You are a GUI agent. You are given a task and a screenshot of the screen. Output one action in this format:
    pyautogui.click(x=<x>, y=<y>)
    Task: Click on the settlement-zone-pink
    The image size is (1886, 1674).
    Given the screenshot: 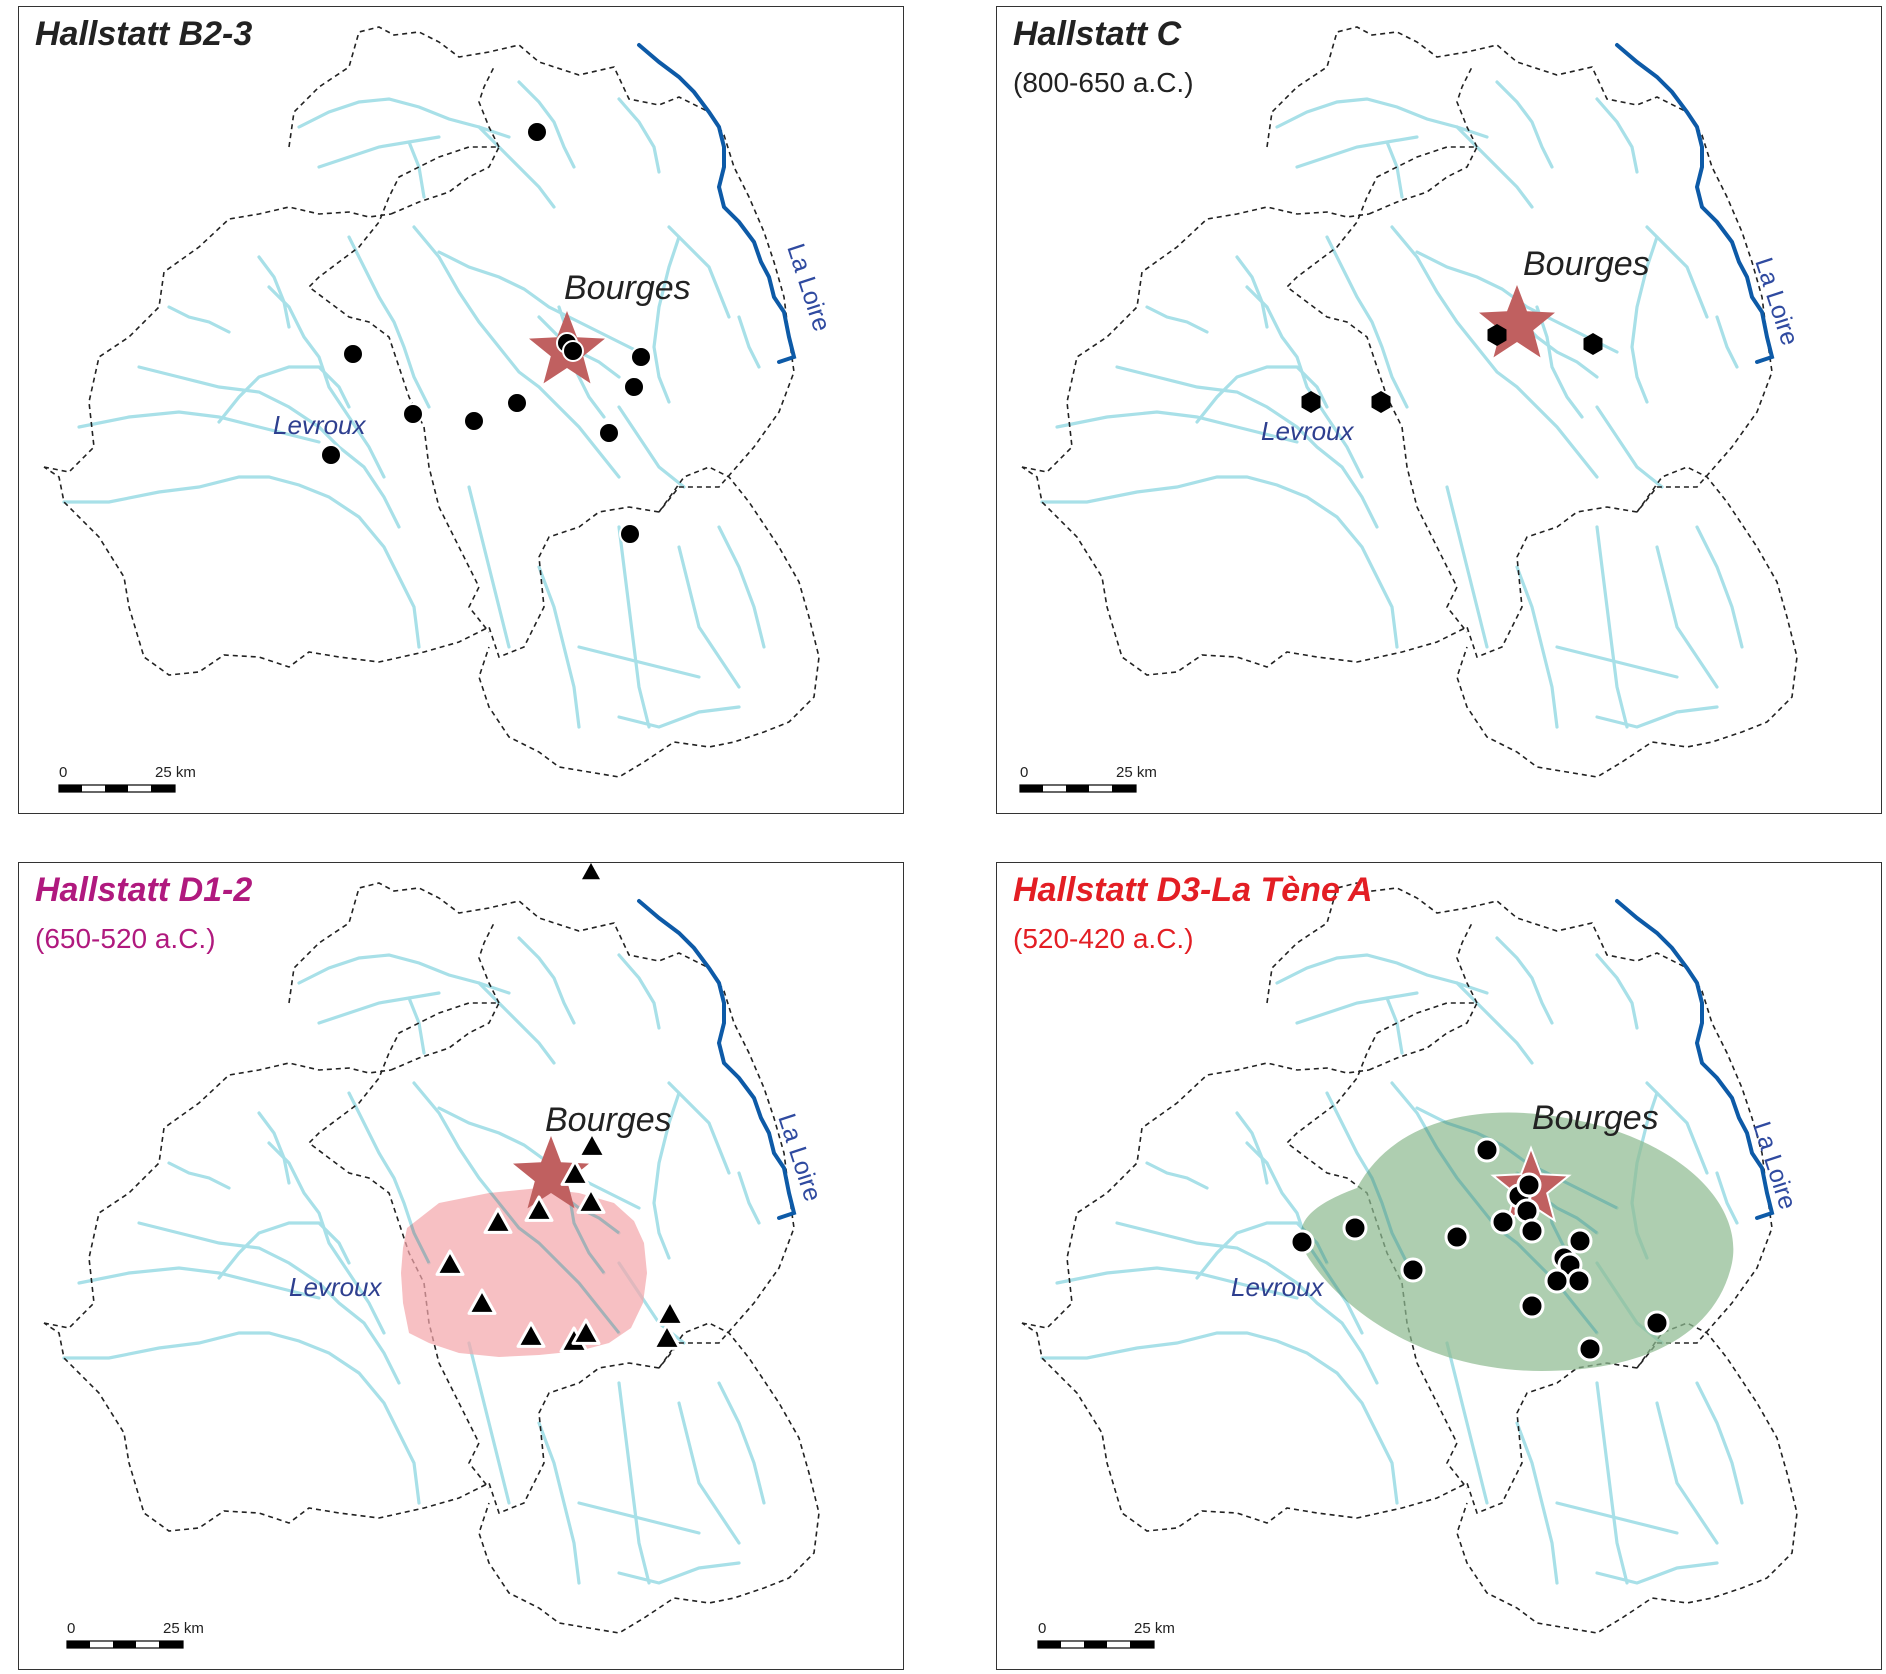 What is the action you would take?
    pyautogui.click(x=524, y=1272)
    